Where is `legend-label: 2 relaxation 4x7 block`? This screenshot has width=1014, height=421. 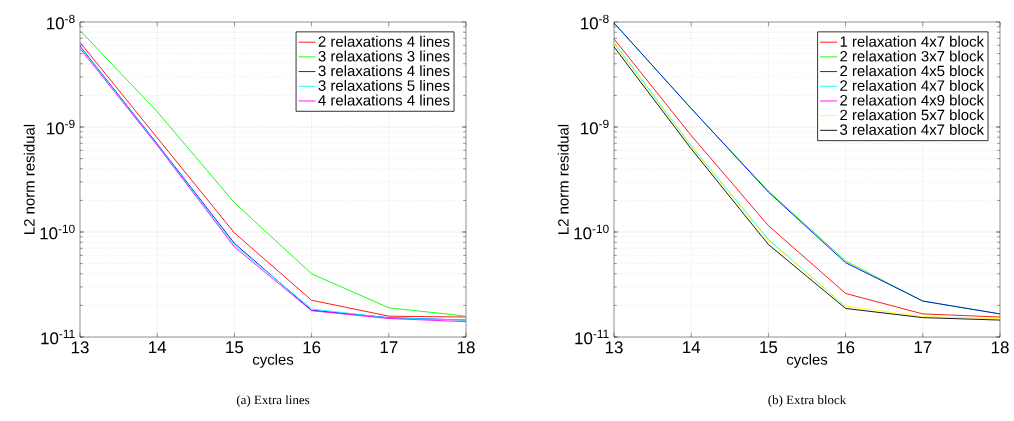
legend-label: 2 relaxation 4x7 block is located at coordinates (912, 85).